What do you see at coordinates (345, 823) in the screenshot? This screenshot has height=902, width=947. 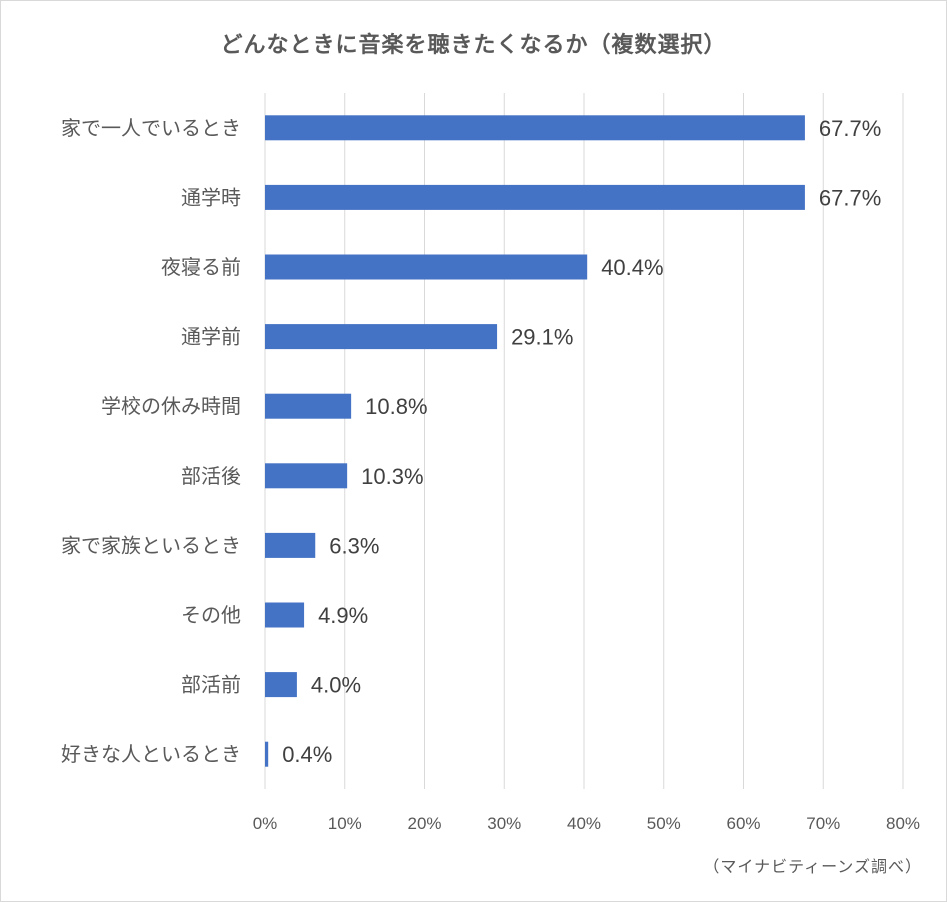 I see `x-tick-label: 10%` at bounding box center [345, 823].